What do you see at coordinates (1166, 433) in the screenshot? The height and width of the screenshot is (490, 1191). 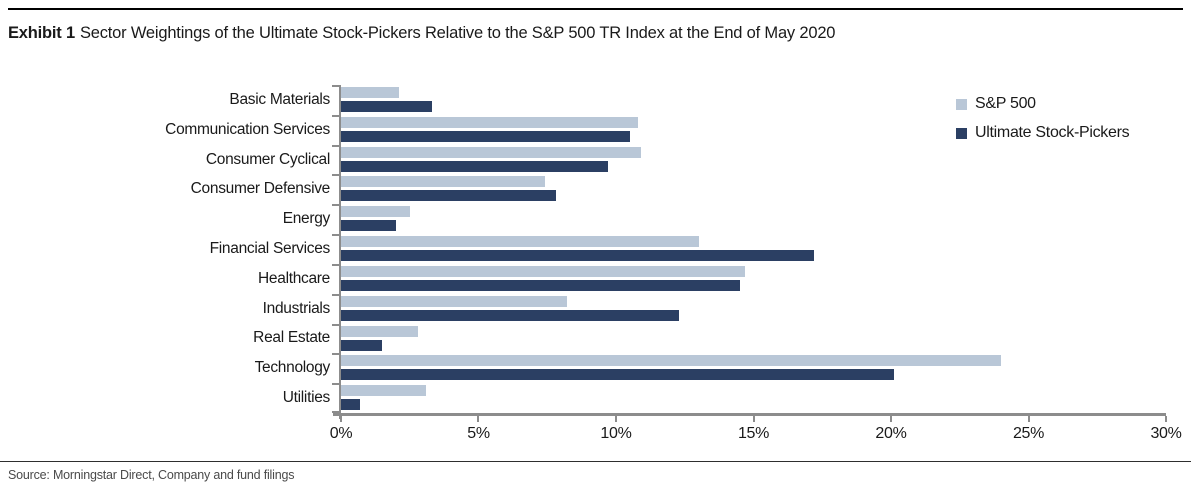 I see `x-axis-tick-label: 30%` at bounding box center [1166, 433].